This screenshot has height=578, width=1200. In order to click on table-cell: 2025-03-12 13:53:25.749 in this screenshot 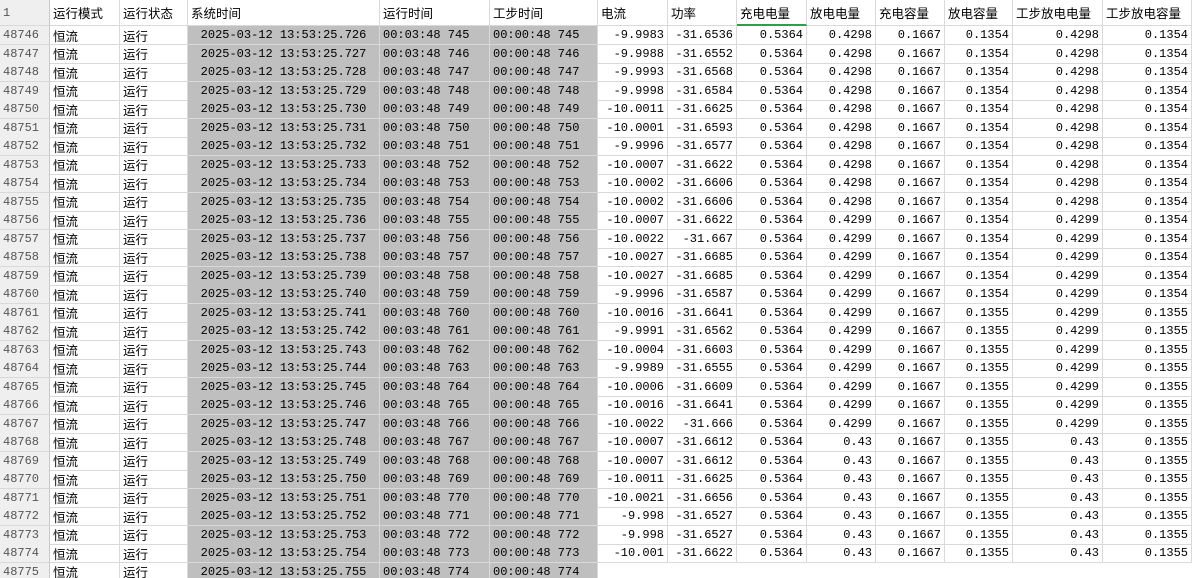, I will do `click(284, 461)`.